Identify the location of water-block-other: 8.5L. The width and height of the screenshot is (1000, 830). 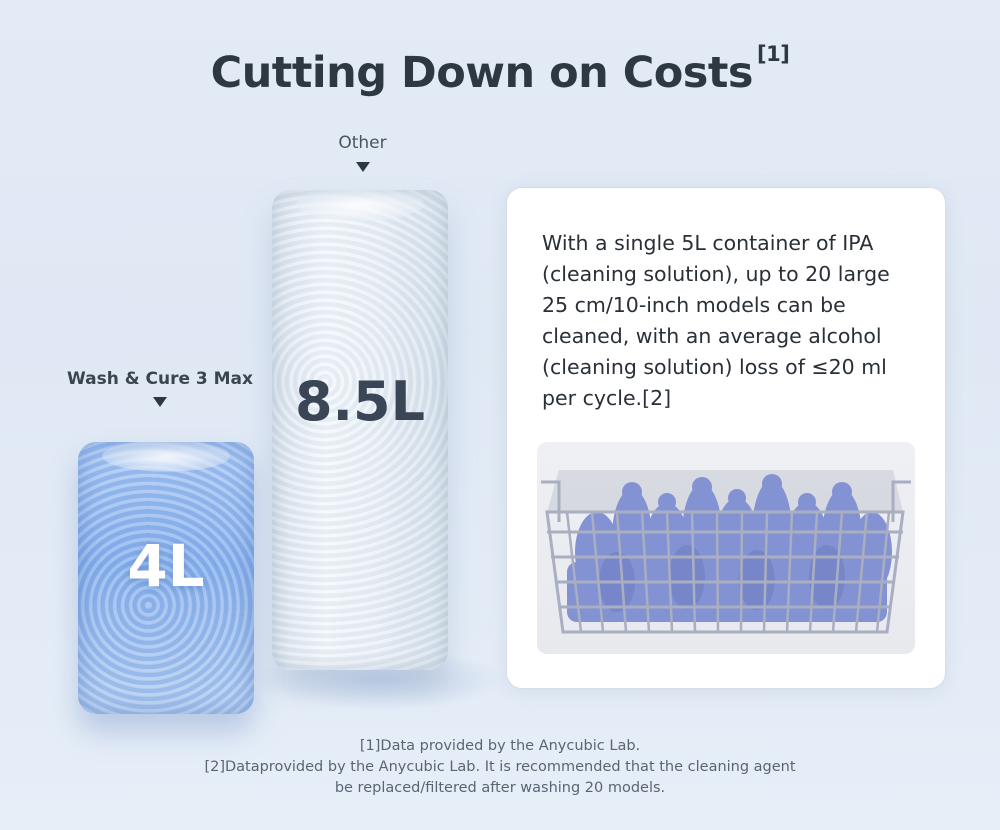
(360, 430).